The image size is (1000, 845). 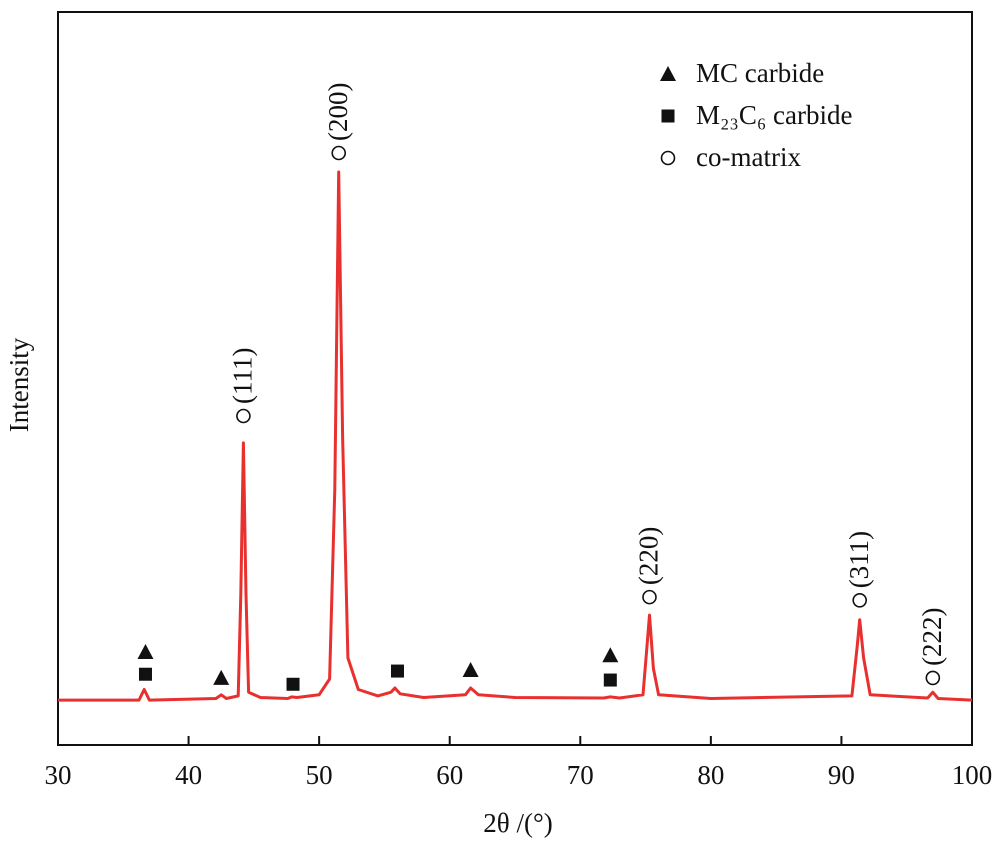 What do you see at coordinates (972, 775) in the screenshot?
I see `x-tick-label: 100` at bounding box center [972, 775].